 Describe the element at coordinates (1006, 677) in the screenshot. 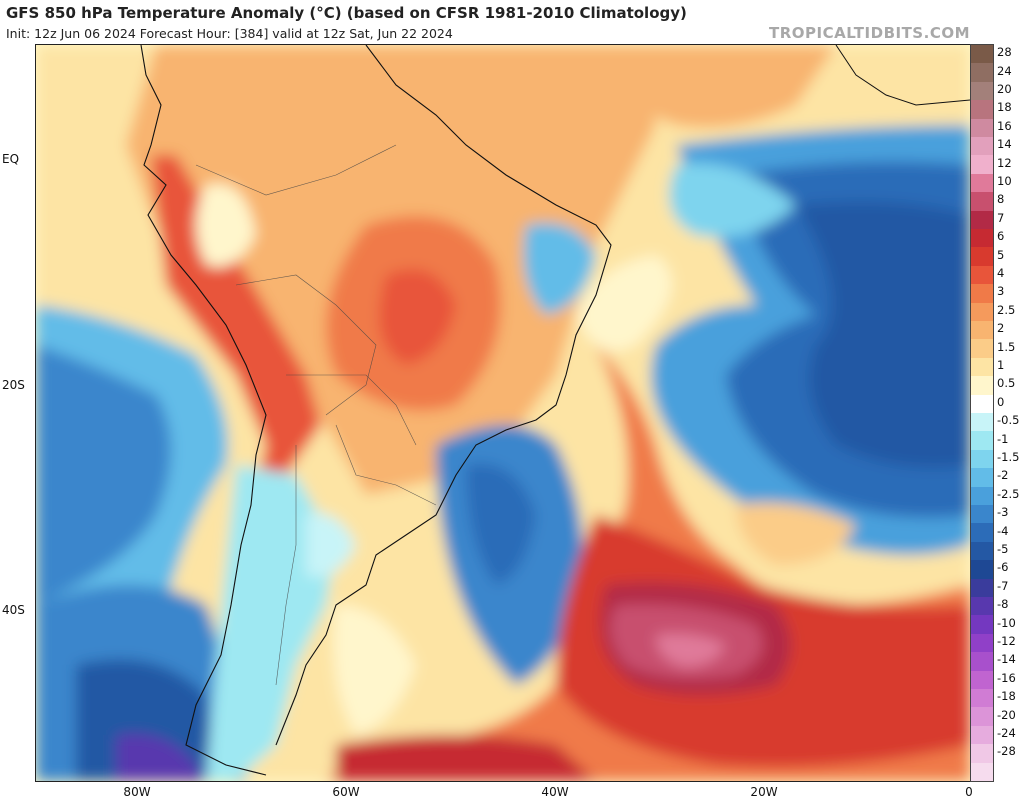

I see `colorbar-label: -16` at that location.